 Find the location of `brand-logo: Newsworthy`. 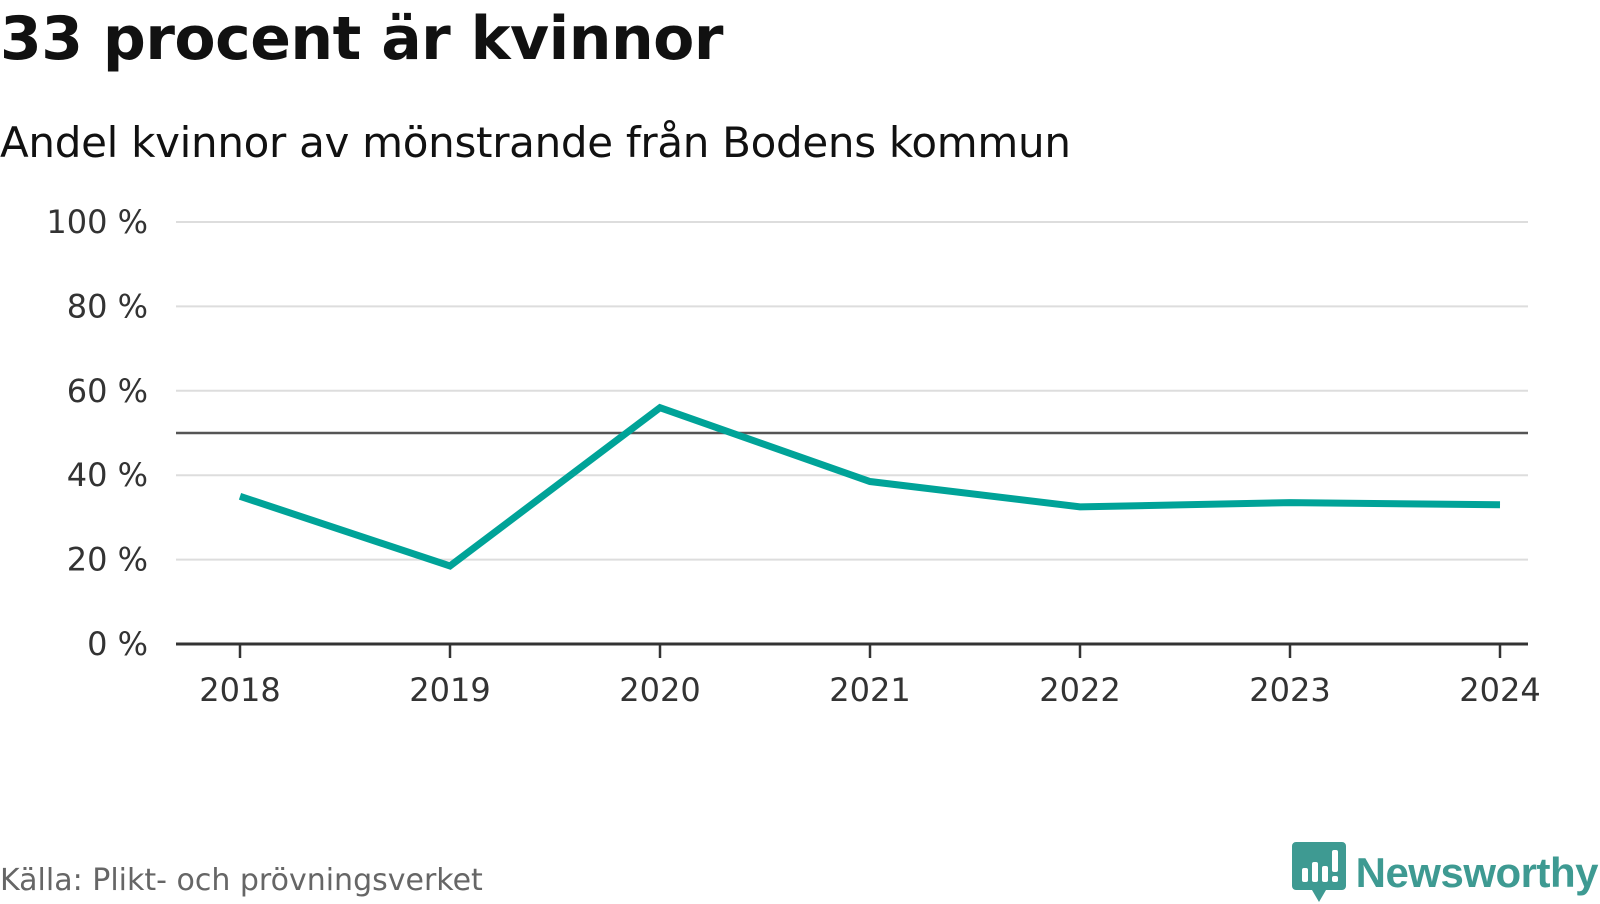

brand-logo: Newsworthy is located at coordinates (1445, 873).